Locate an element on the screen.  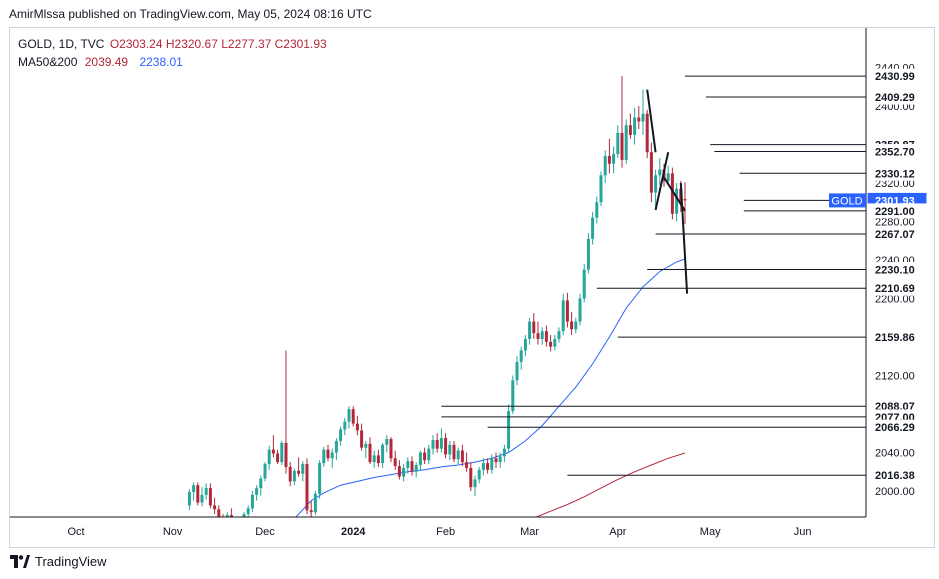
price-tick-label: 2280.00 is located at coordinates (895, 223).